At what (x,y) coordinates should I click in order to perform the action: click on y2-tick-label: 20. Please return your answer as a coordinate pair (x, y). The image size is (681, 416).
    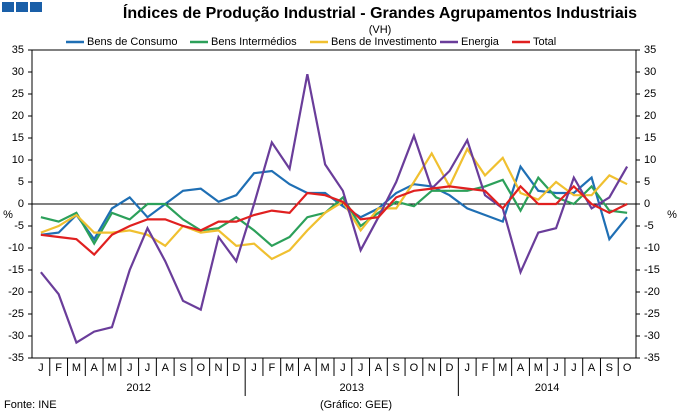
    Looking at the image, I should click on (650, 116).